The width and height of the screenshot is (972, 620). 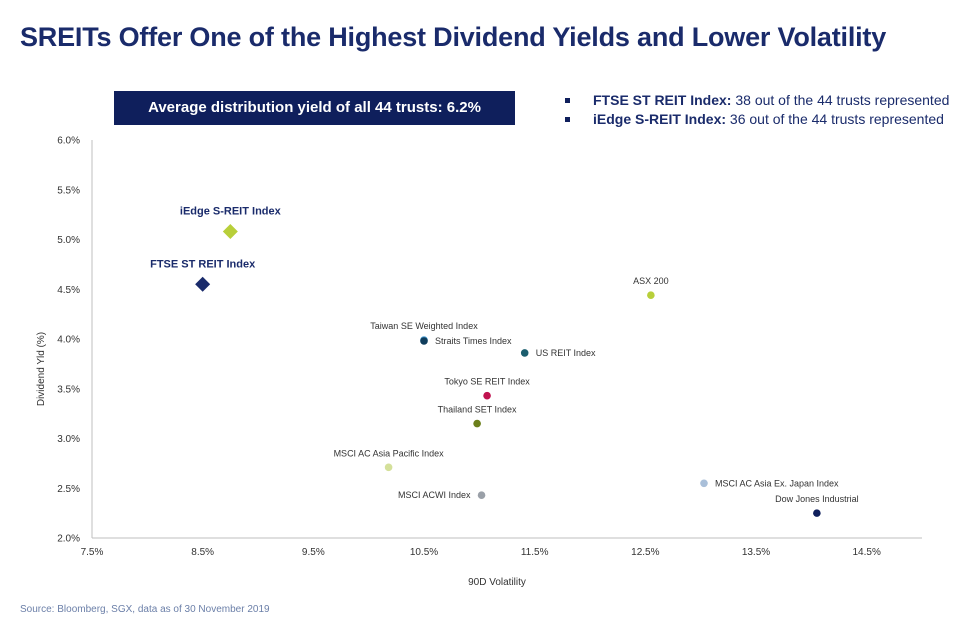 I want to click on point-label-ftse-st-reit-index: FTSE ST REIT Index, so click(x=203, y=264).